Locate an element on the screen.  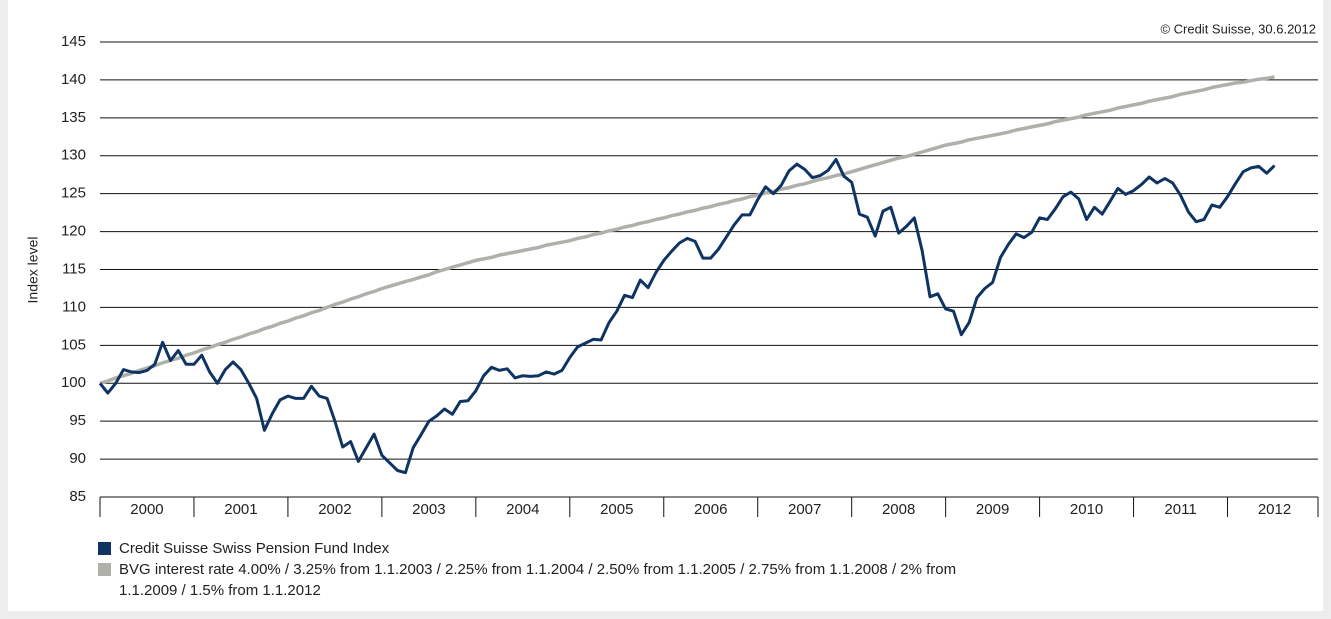
y-tick-label: 85 is located at coordinates (77, 496).